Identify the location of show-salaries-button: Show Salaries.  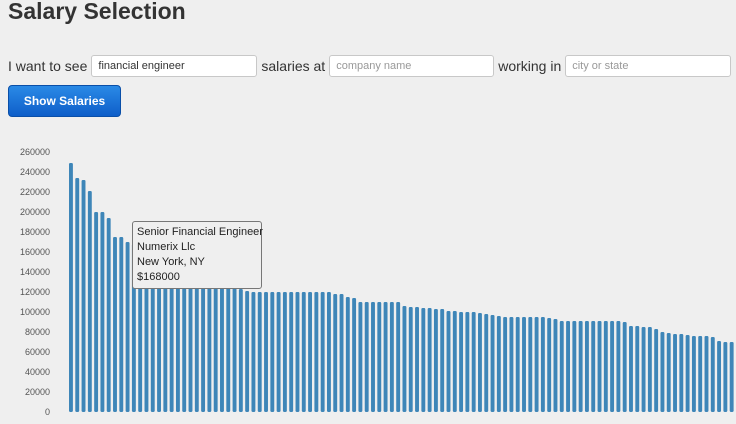
(64, 101).